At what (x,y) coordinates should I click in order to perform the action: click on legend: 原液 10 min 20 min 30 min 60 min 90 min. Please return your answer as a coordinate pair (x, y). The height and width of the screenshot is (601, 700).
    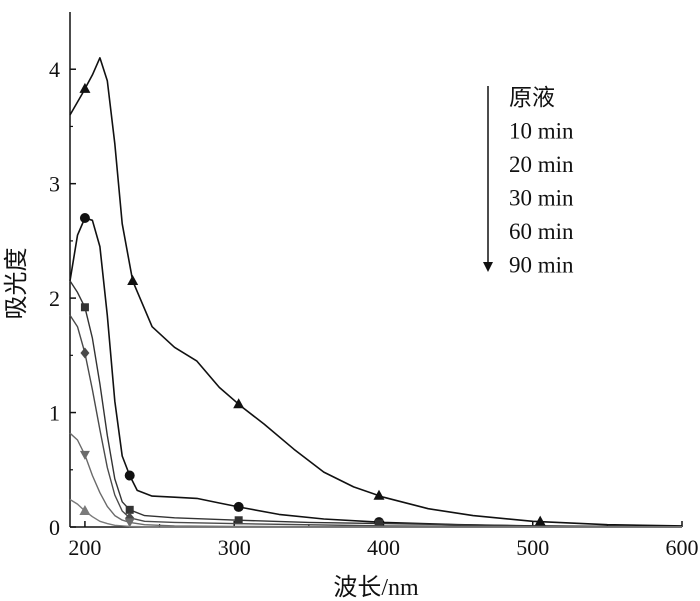
    Looking at the image, I should click on (528, 181).